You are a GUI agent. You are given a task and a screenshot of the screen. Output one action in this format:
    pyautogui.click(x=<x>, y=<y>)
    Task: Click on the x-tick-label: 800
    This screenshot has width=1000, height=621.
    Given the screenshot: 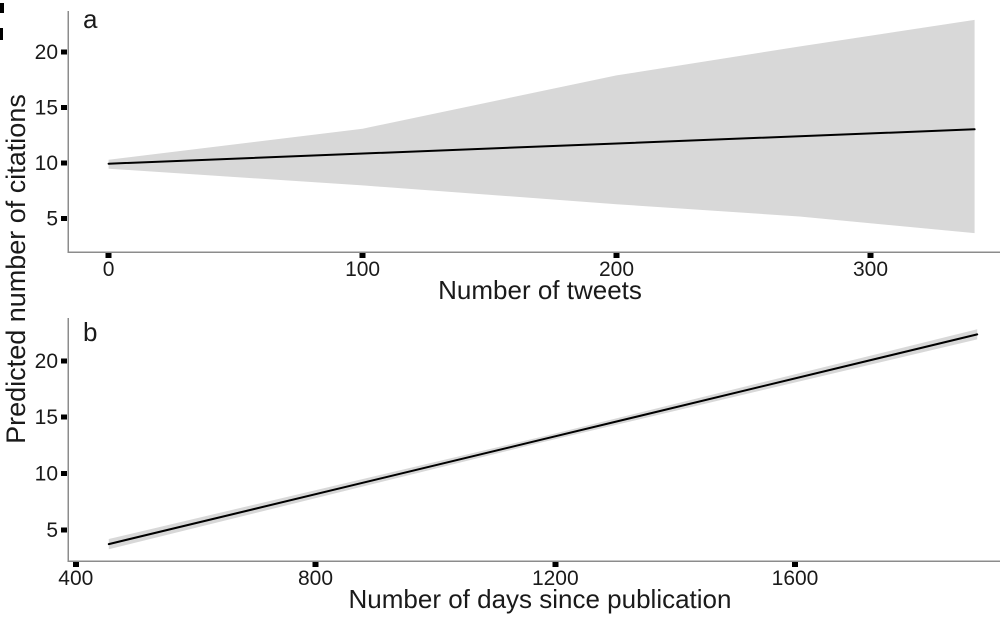 What is the action you would take?
    pyautogui.click(x=315, y=578)
    